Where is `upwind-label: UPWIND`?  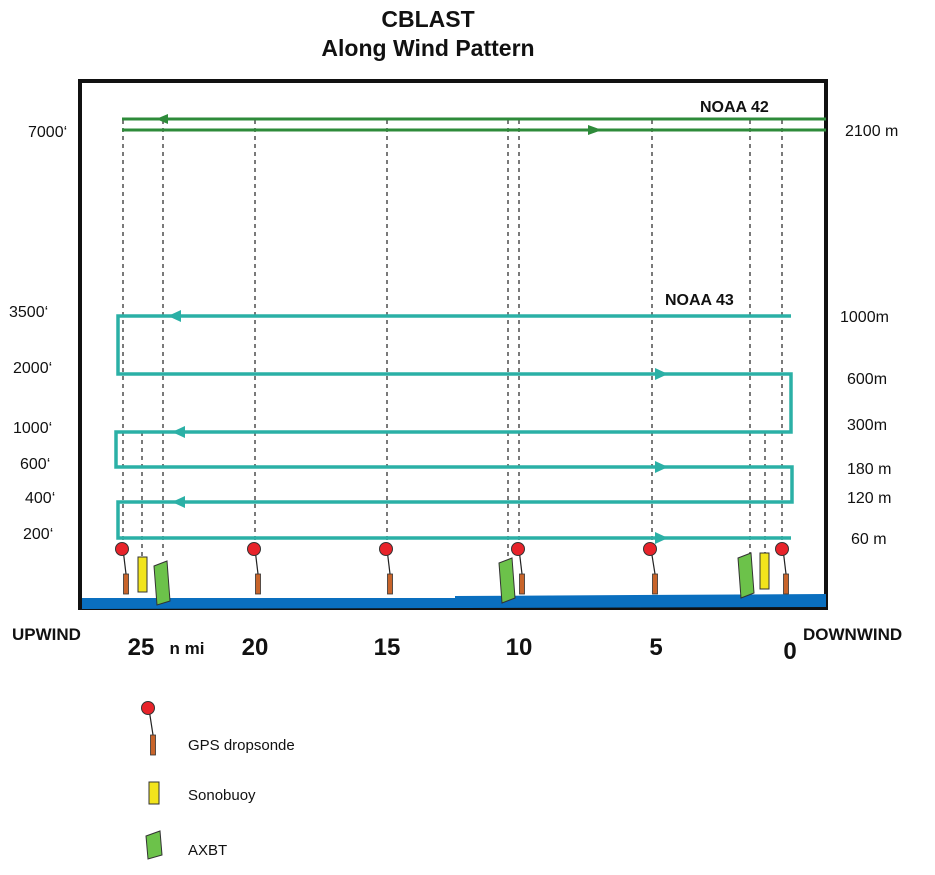
upwind-label: UPWIND is located at coordinates (46, 634).